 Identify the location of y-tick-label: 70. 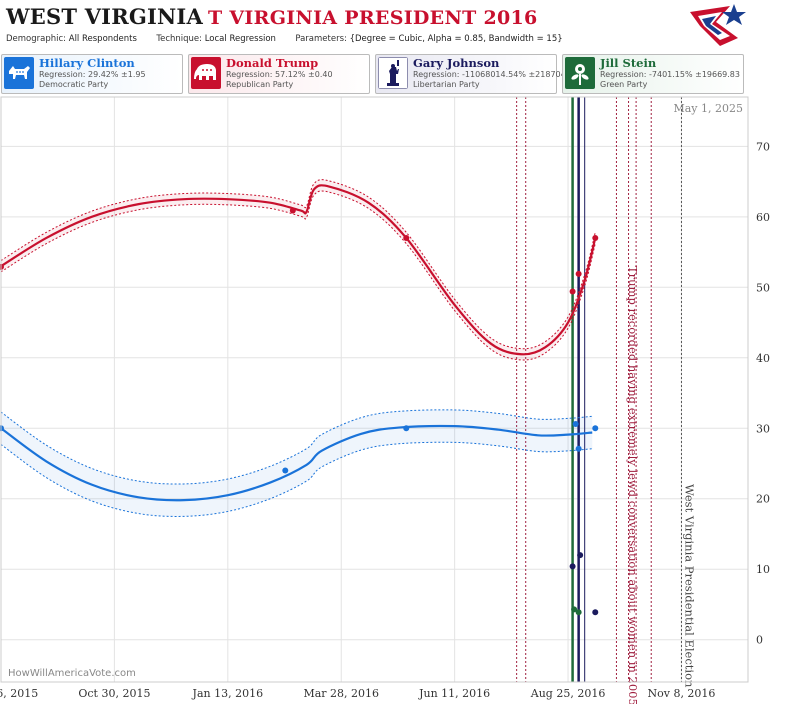
(763, 146).